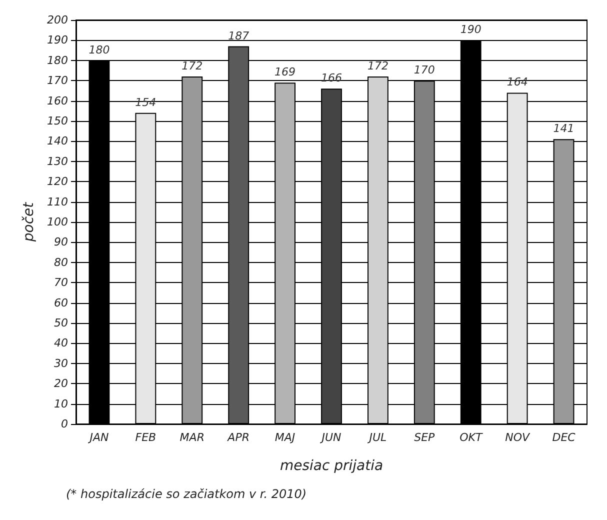 The width and height of the screenshot is (607, 520). Describe the element at coordinates (563, 129) in the screenshot. I see `data-label: 141` at that location.